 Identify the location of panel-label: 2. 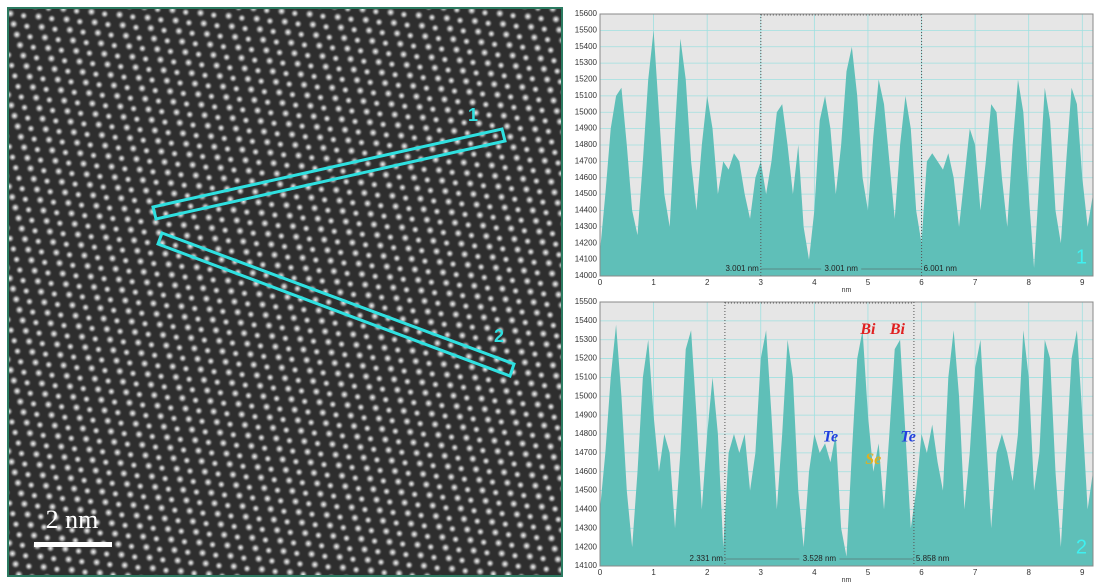
(1081, 547).